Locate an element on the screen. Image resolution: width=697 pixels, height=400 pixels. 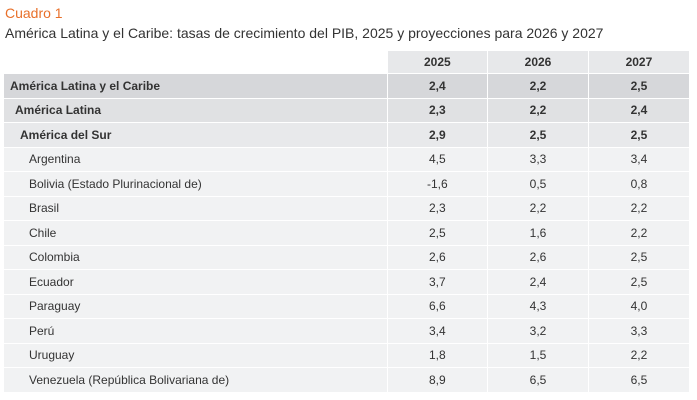
table-row: América del Sur 2,9 2,5 2,5 is located at coordinates (346, 135).